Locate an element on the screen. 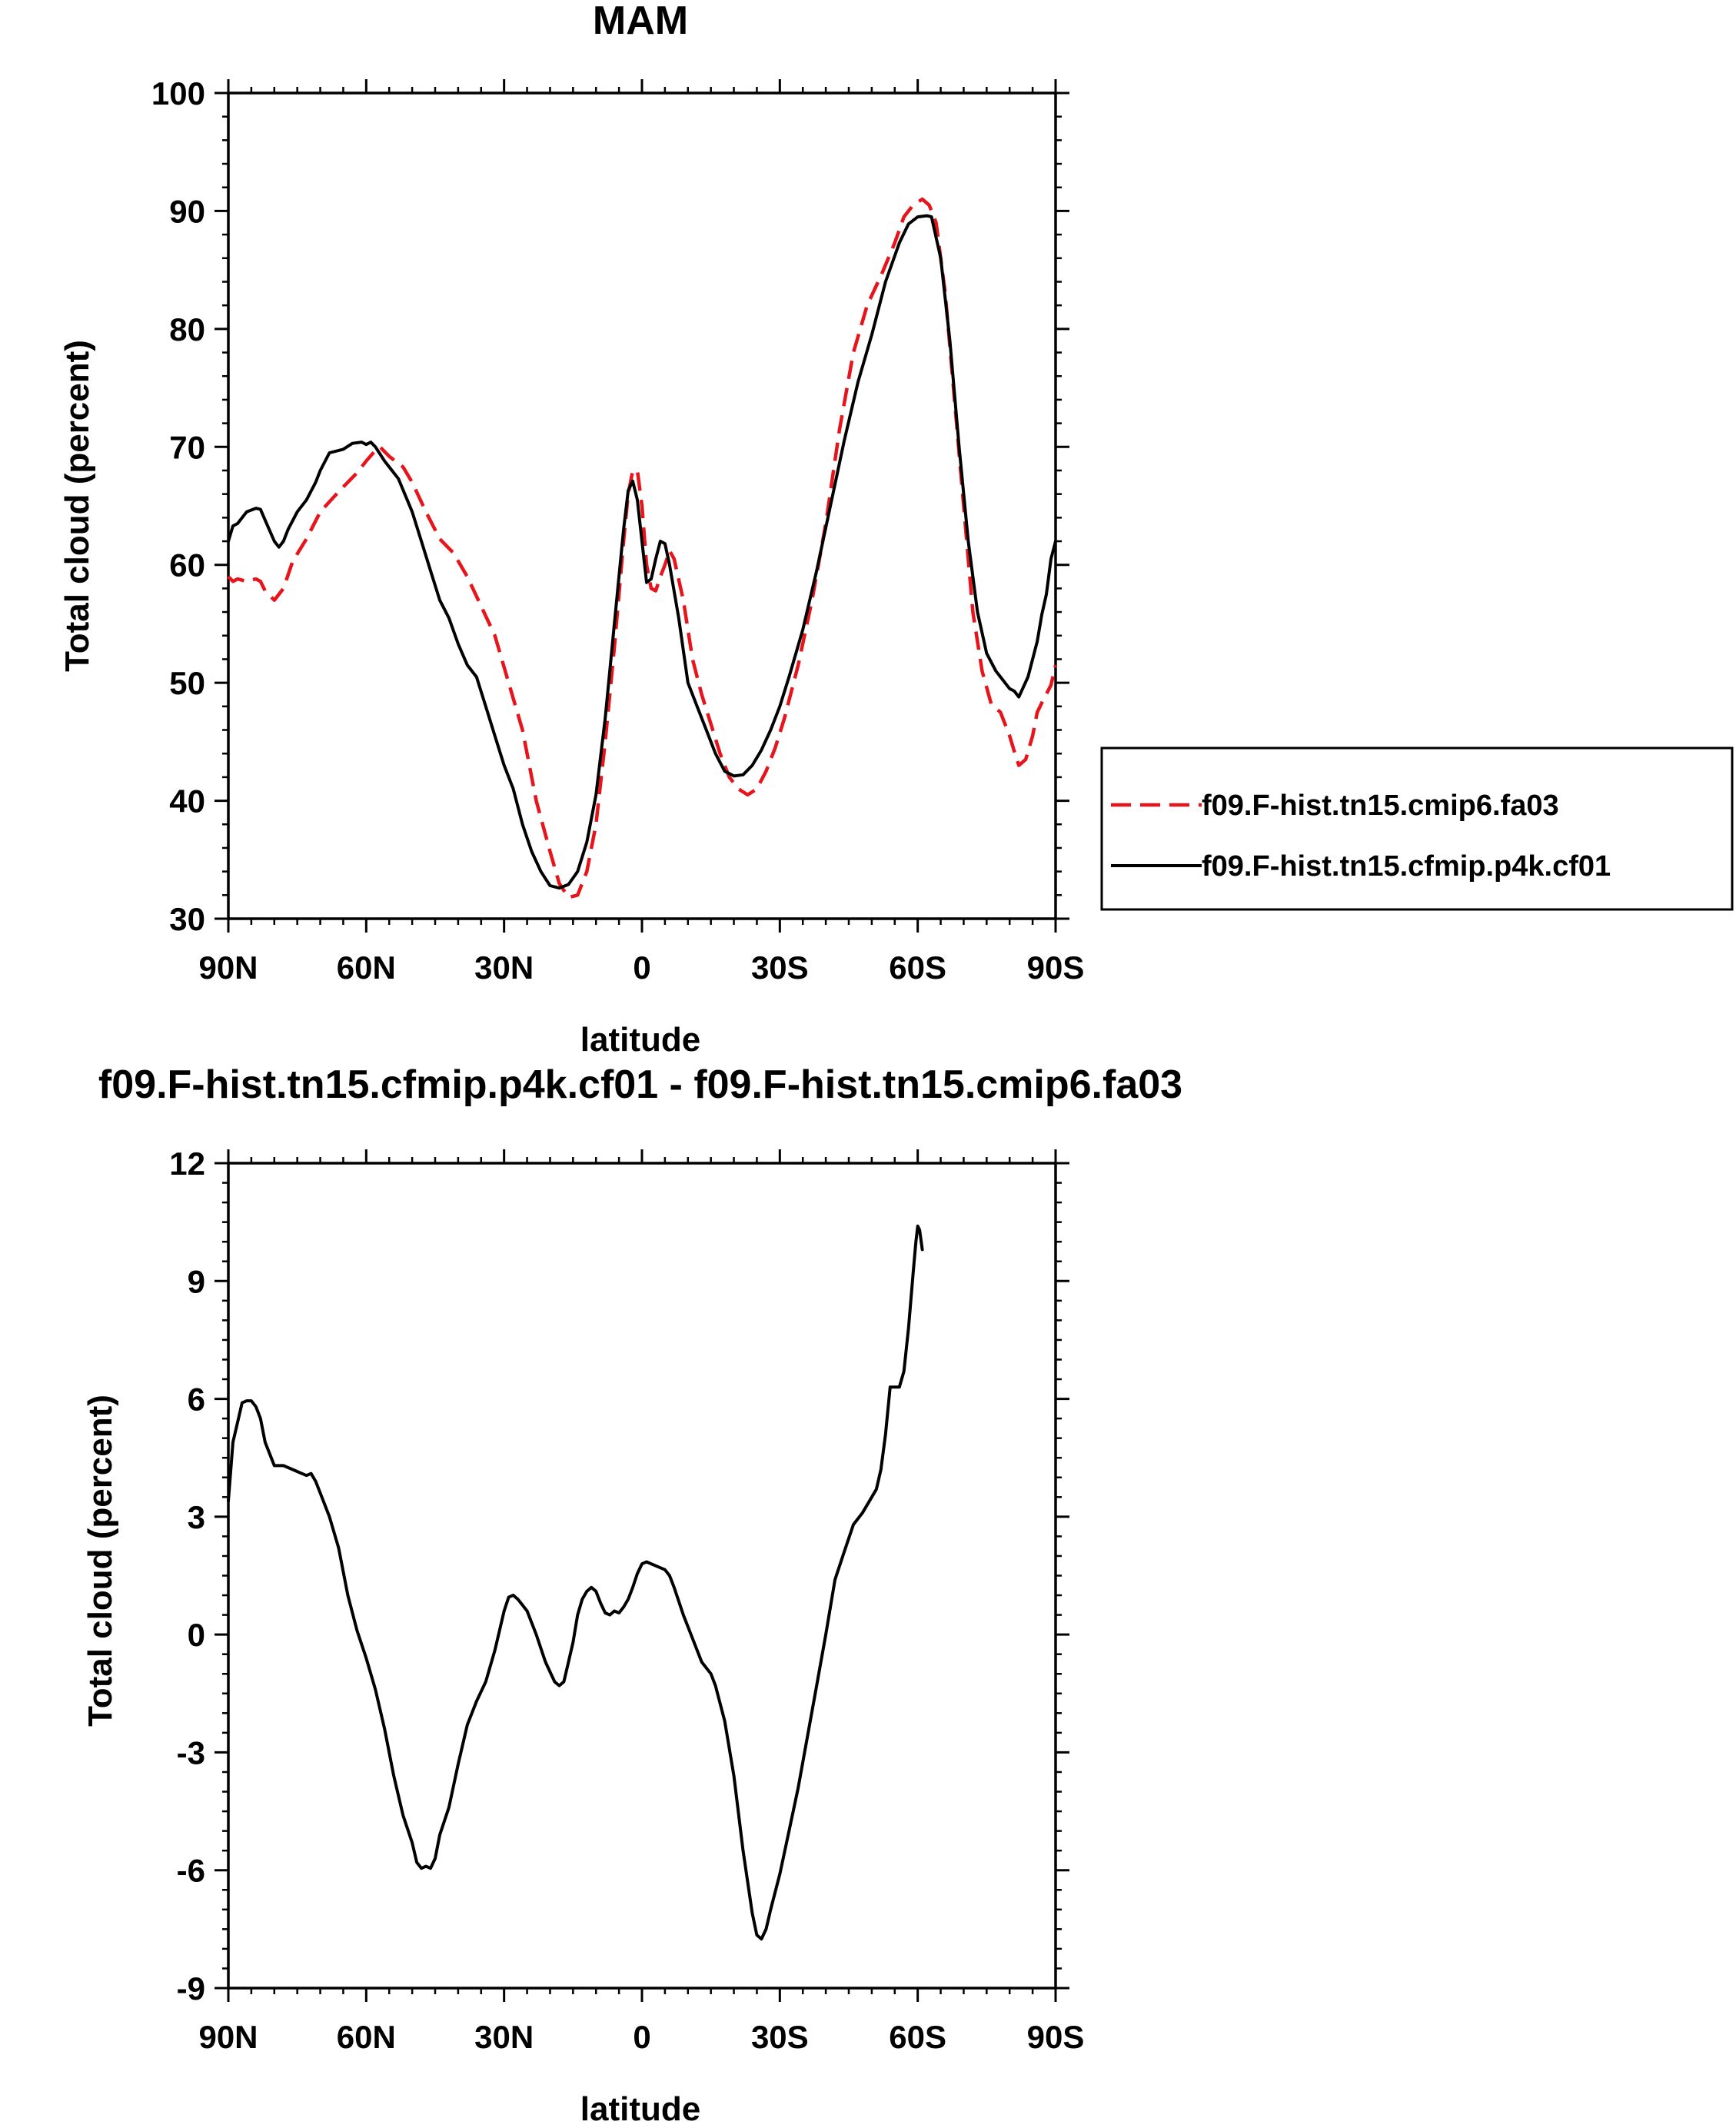 This screenshot has width=1736, height=2128. top-x-tick-label: 90N is located at coordinates (228, 967).